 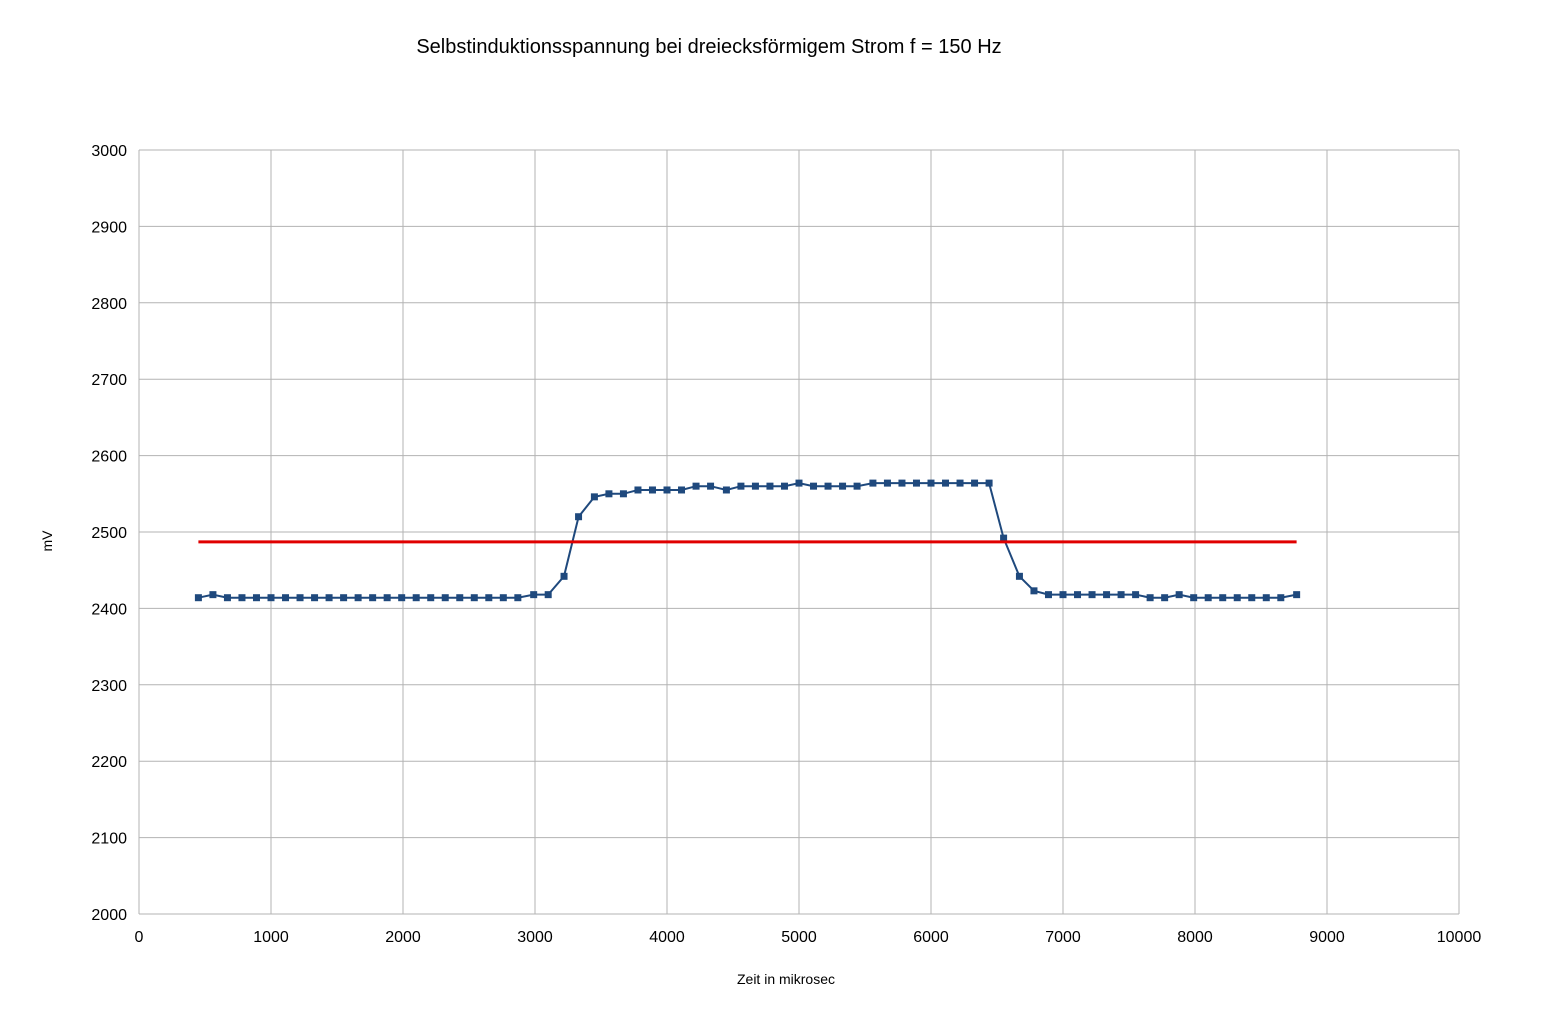 I want to click on x-tick-label: 9000, so click(x=1327, y=937).